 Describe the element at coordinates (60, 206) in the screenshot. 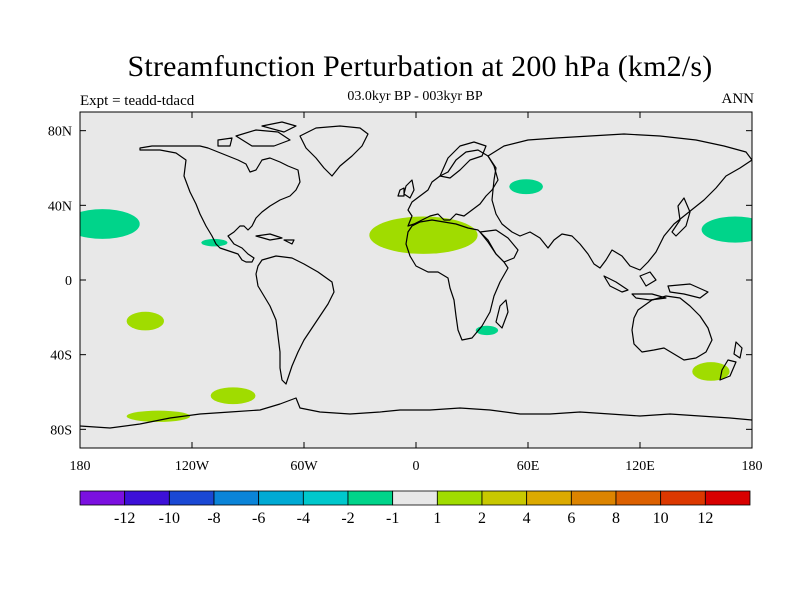

I see `y-tick-label: 40N` at that location.